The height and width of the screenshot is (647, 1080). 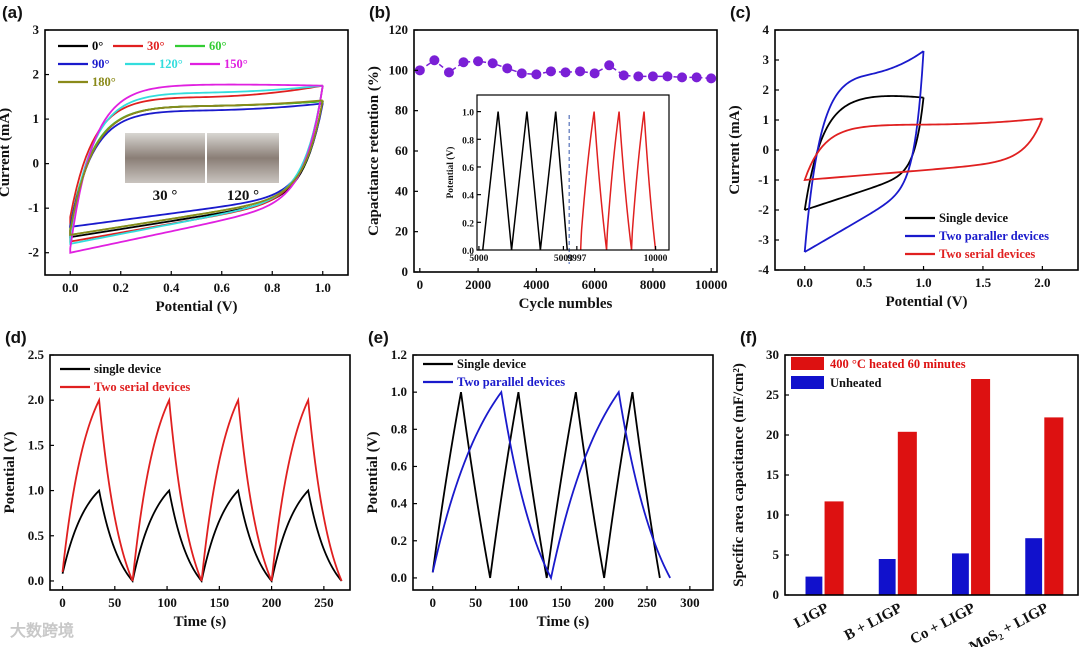 I want to click on panel-label: (b), so click(x=380, y=12).